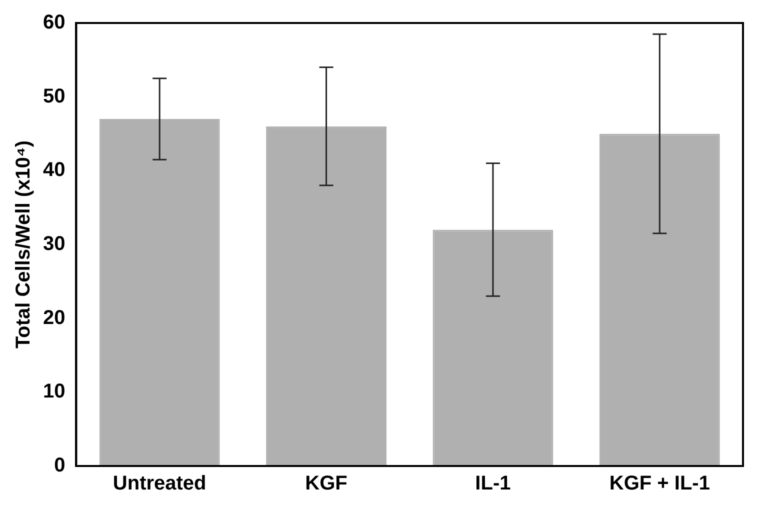 Image resolution: width=763 pixels, height=512 pixels. I want to click on y-tick-label: 0, so click(60, 465).